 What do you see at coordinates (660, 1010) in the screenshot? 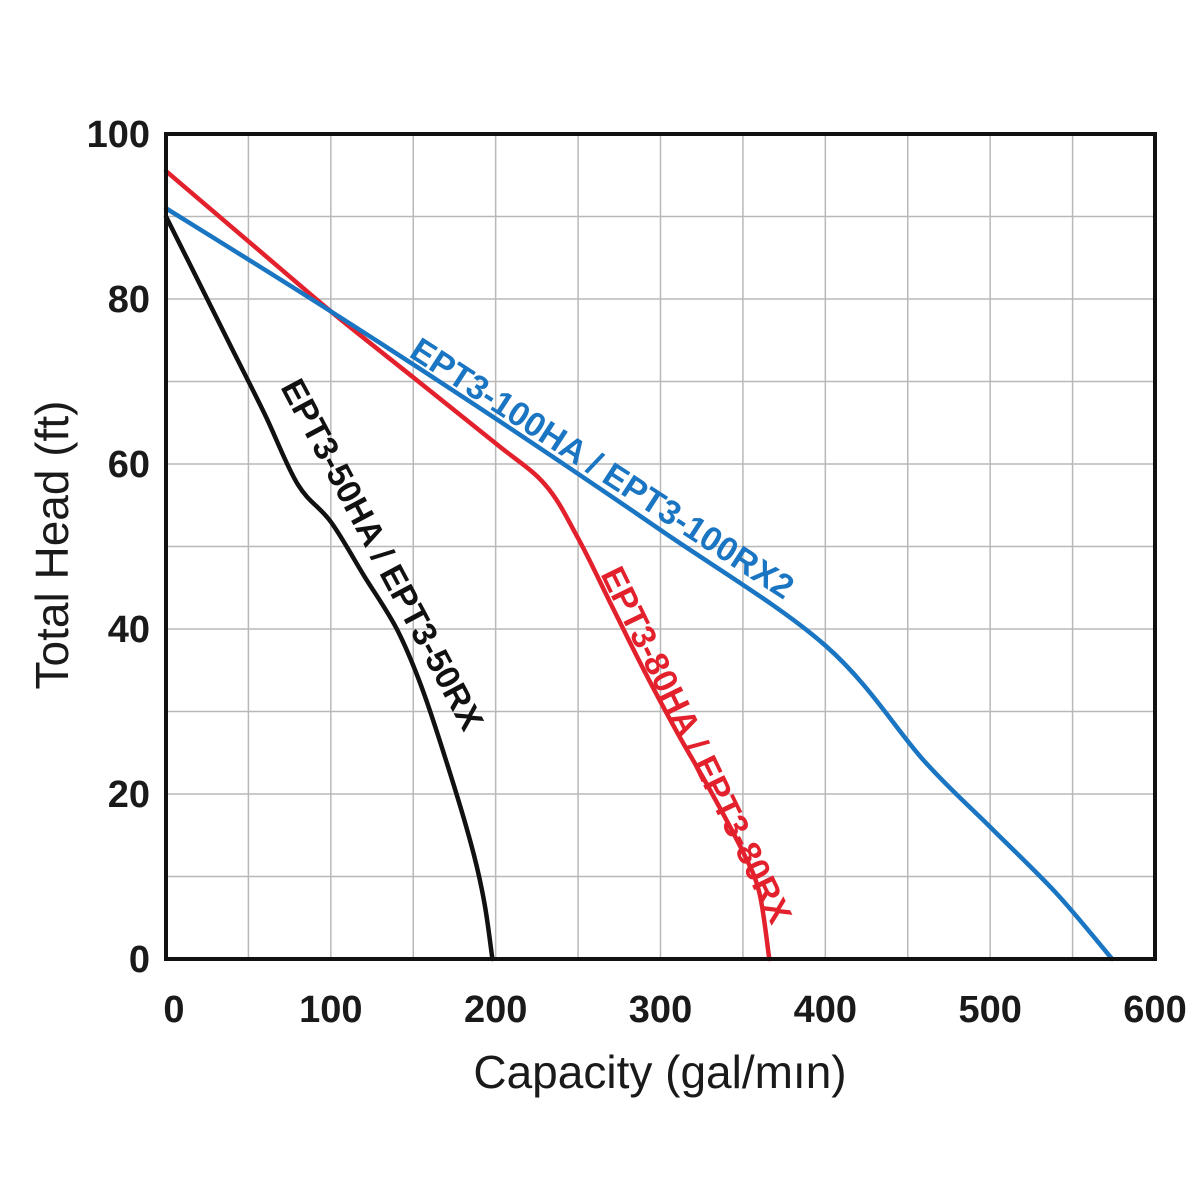
I see `x-tick-label: 300` at bounding box center [660, 1010].